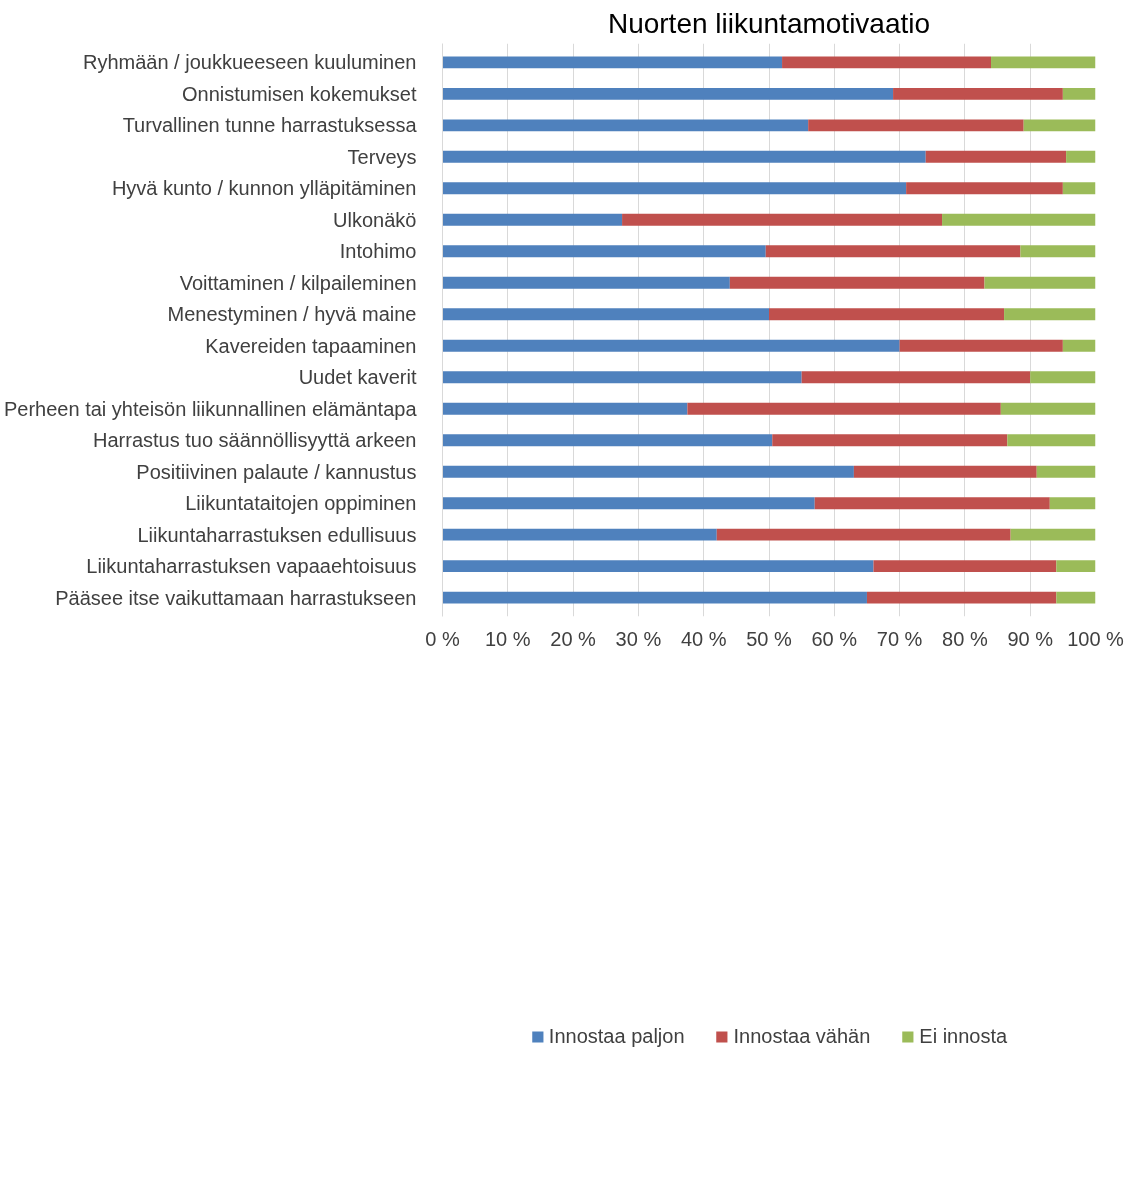 The height and width of the screenshot is (1180, 1143). What do you see at coordinates (769, 638) in the screenshot?
I see `x-tick-label: 50 %` at bounding box center [769, 638].